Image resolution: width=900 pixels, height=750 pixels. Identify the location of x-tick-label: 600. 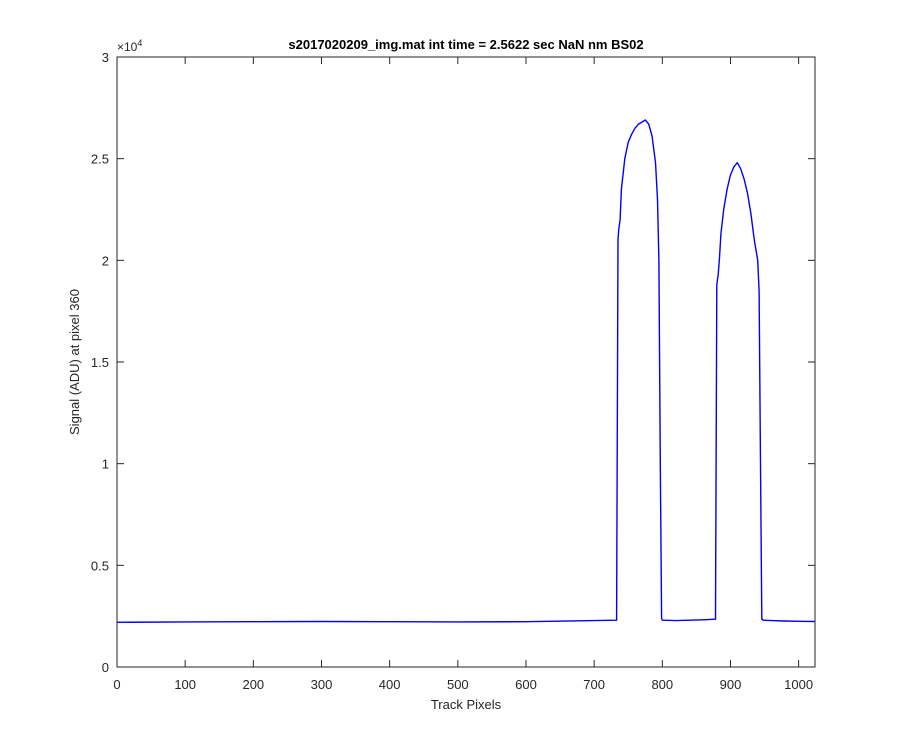
(526, 684).